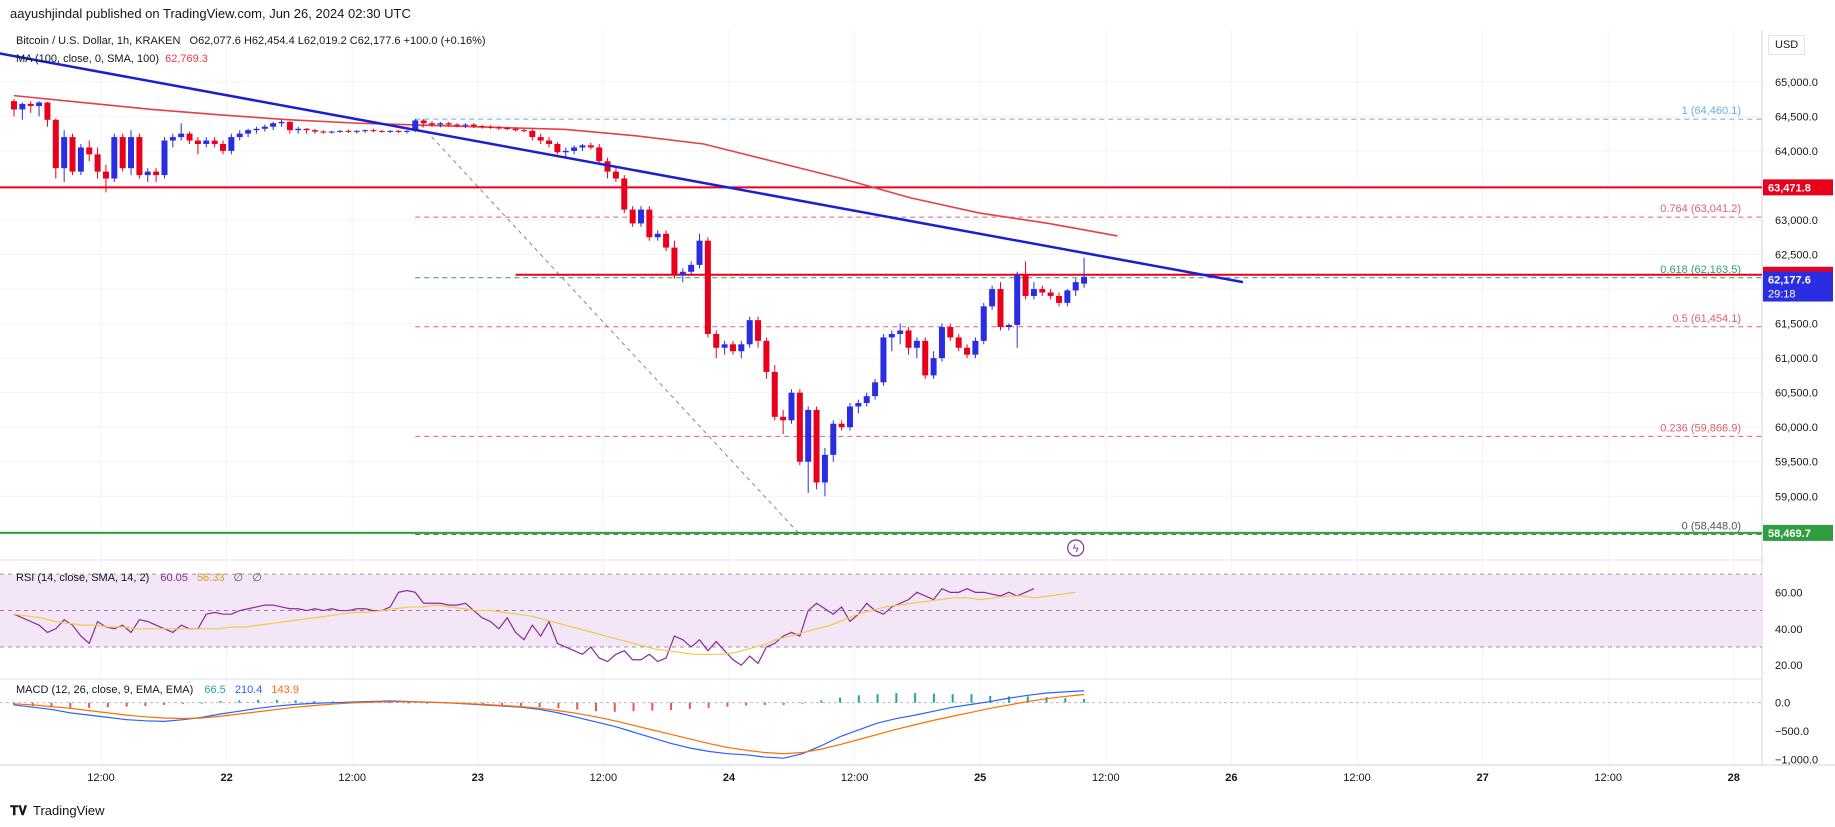  What do you see at coordinates (226, 778) in the screenshot?
I see `x-tick-label: 22` at bounding box center [226, 778].